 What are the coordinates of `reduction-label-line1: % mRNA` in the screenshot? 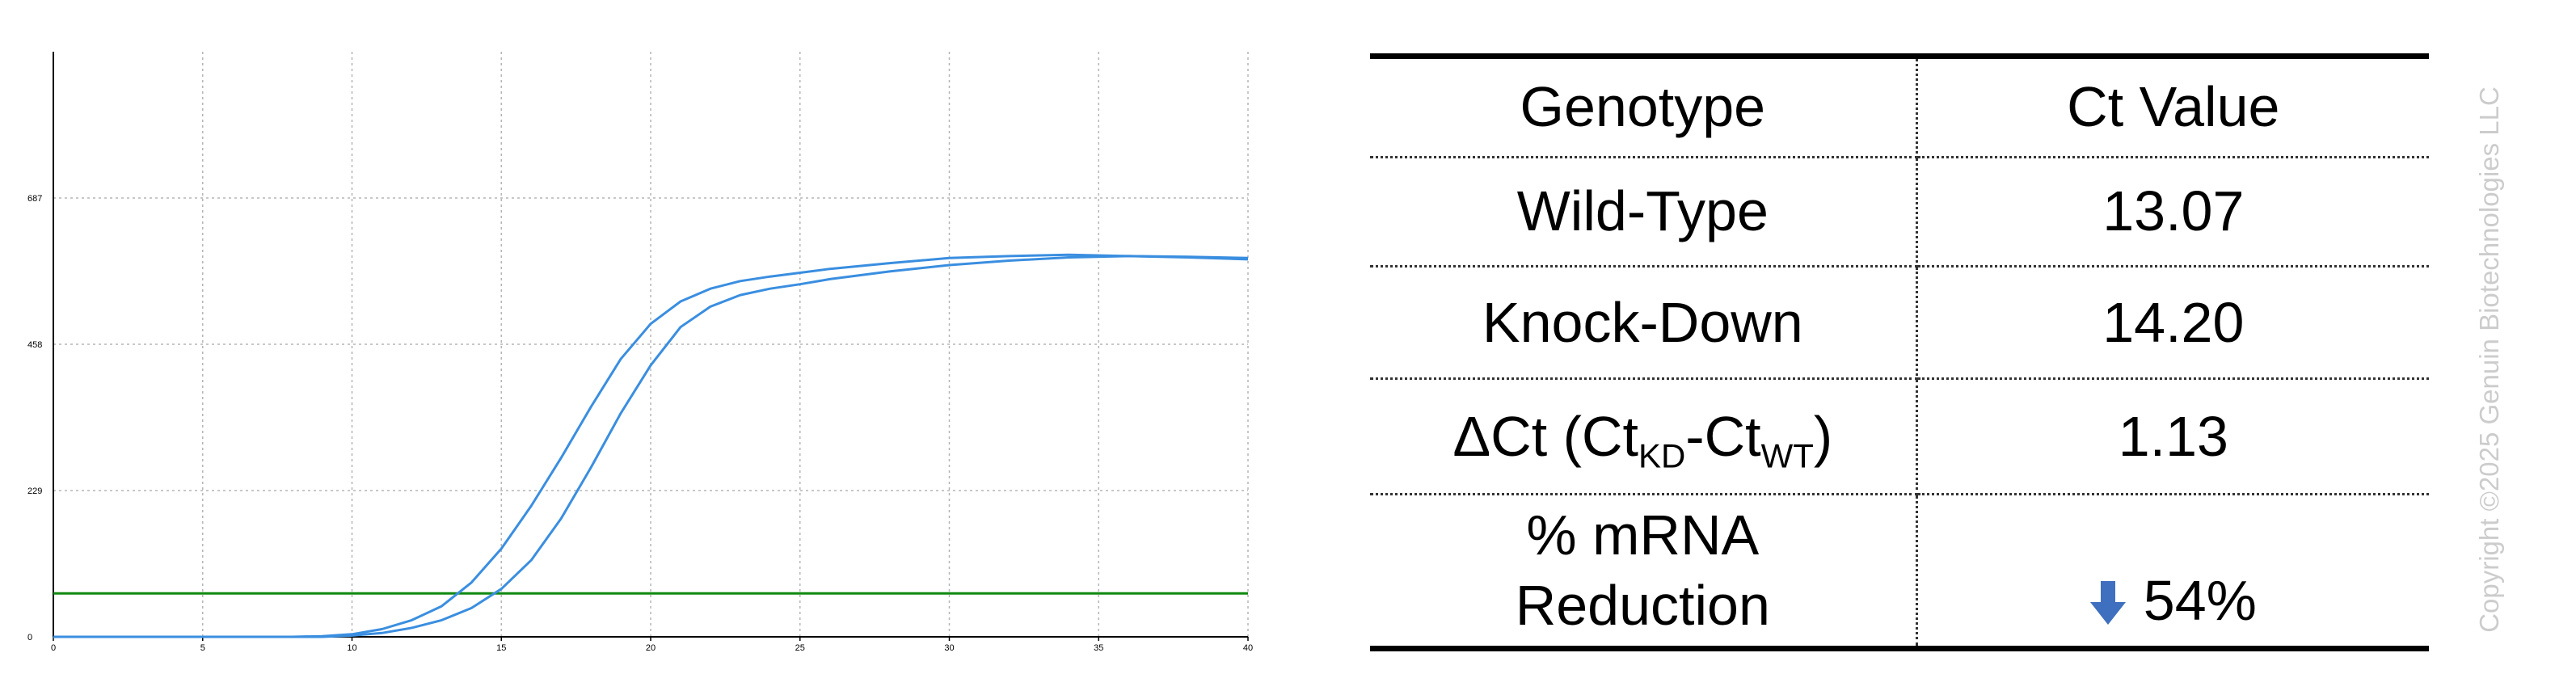 It's located at (1643, 535).